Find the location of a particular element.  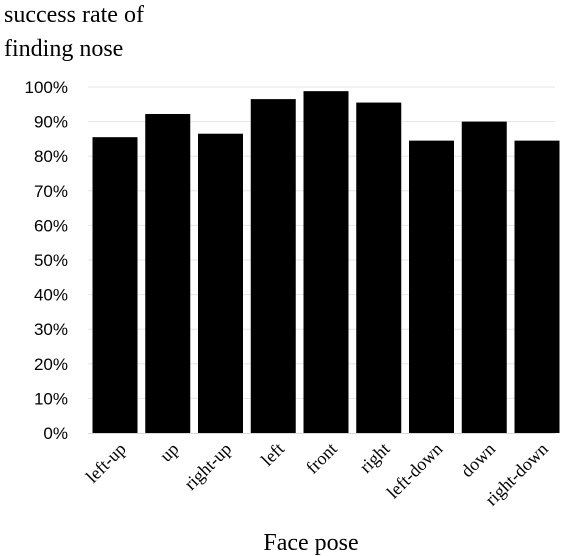

x-tick-label-right: right is located at coordinates (374, 458).